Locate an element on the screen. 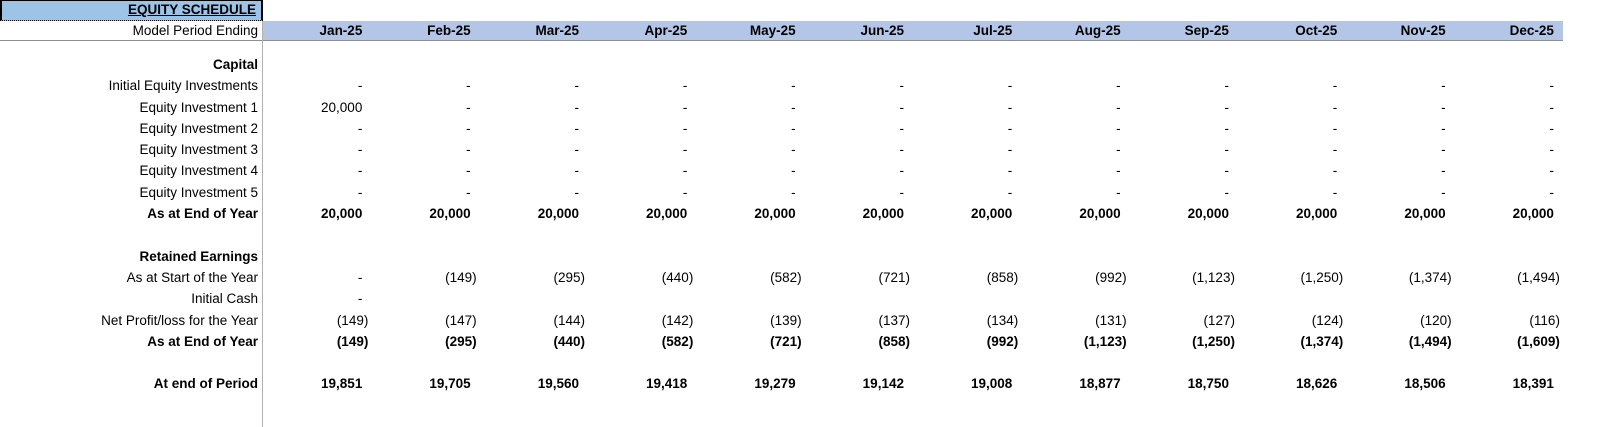  month-header-cell: Jan-25 is located at coordinates (341, 30).